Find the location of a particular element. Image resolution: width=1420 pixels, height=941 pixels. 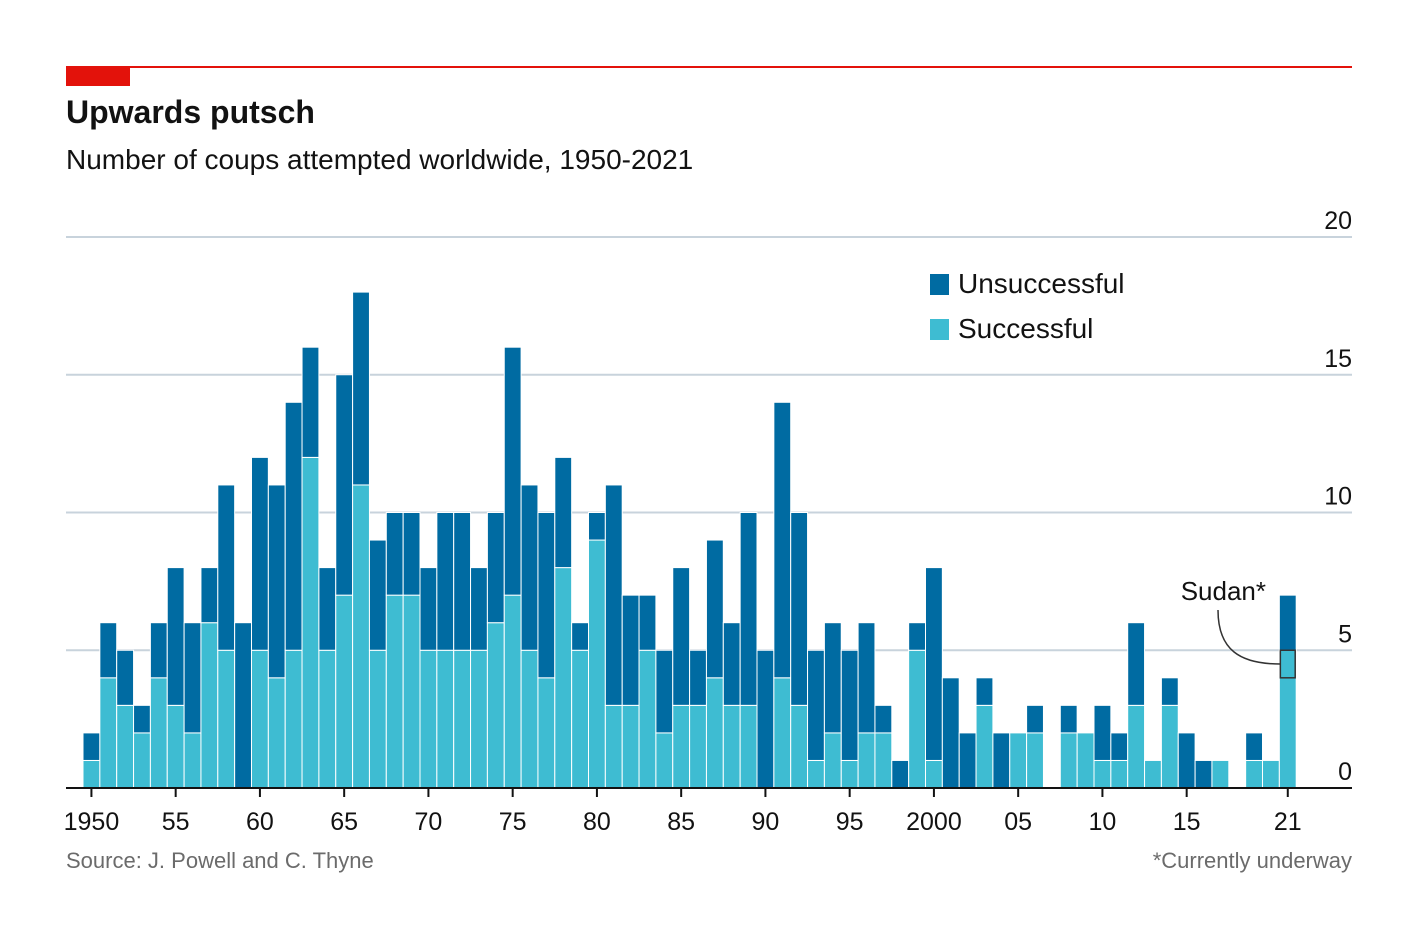

x-tick-label-2021: 21 is located at coordinates (1288, 822).